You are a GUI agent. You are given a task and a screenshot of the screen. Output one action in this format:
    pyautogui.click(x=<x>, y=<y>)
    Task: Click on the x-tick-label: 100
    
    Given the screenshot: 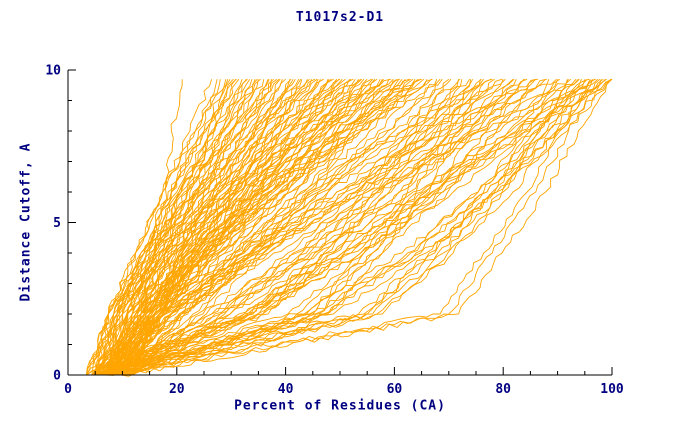 What is the action you would take?
    pyautogui.click(x=612, y=389)
    